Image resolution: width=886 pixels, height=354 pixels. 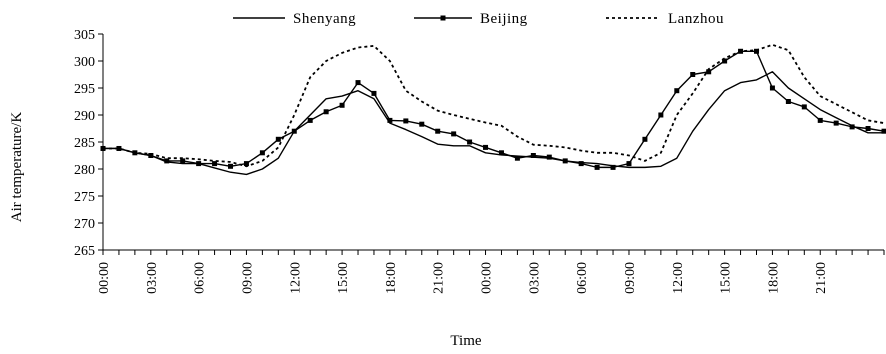 I want to click on y-tick-label: 280, so click(x=84, y=170).